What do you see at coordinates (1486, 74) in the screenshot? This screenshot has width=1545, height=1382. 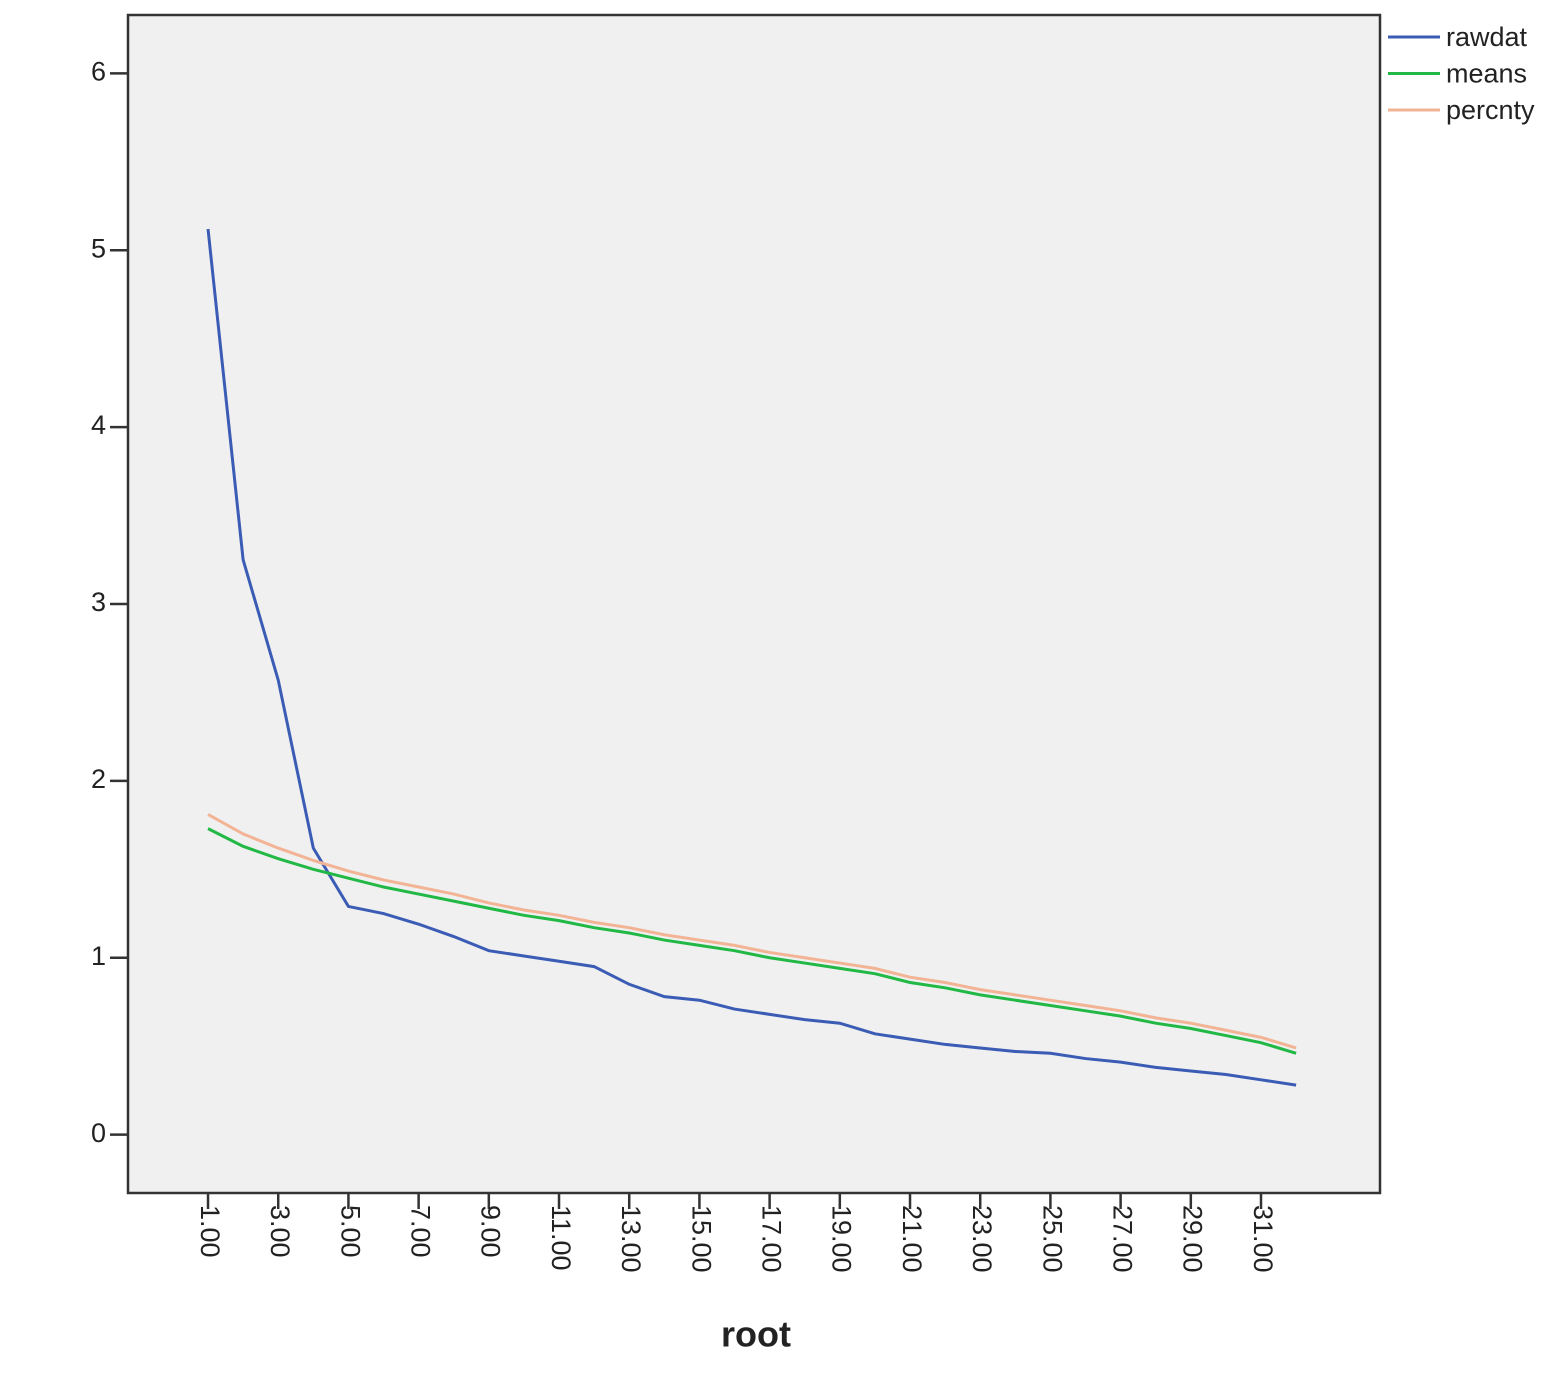 I see `legend-label: means` at bounding box center [1486, 74].